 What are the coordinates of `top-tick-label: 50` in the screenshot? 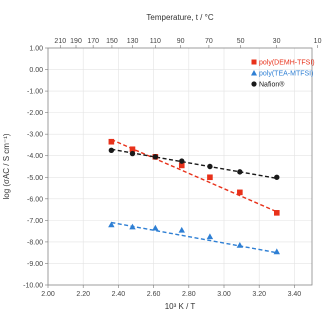 It's located at (241, 41).